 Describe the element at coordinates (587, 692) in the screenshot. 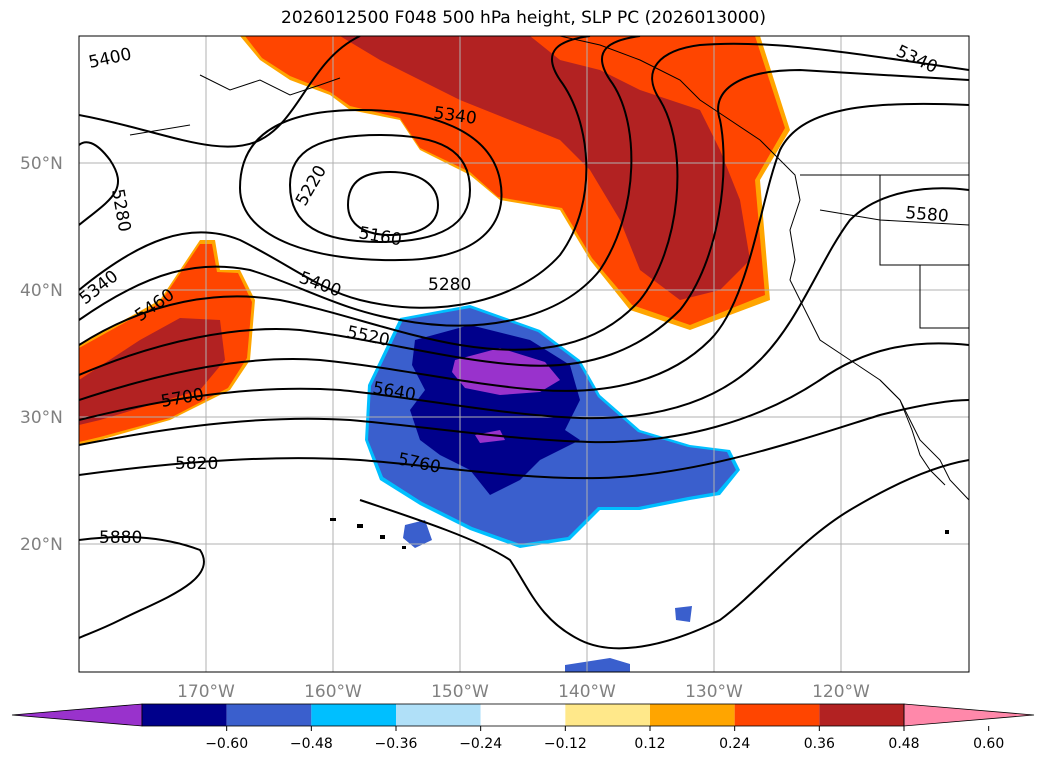

I see `lon-label: 140°W` at that location.